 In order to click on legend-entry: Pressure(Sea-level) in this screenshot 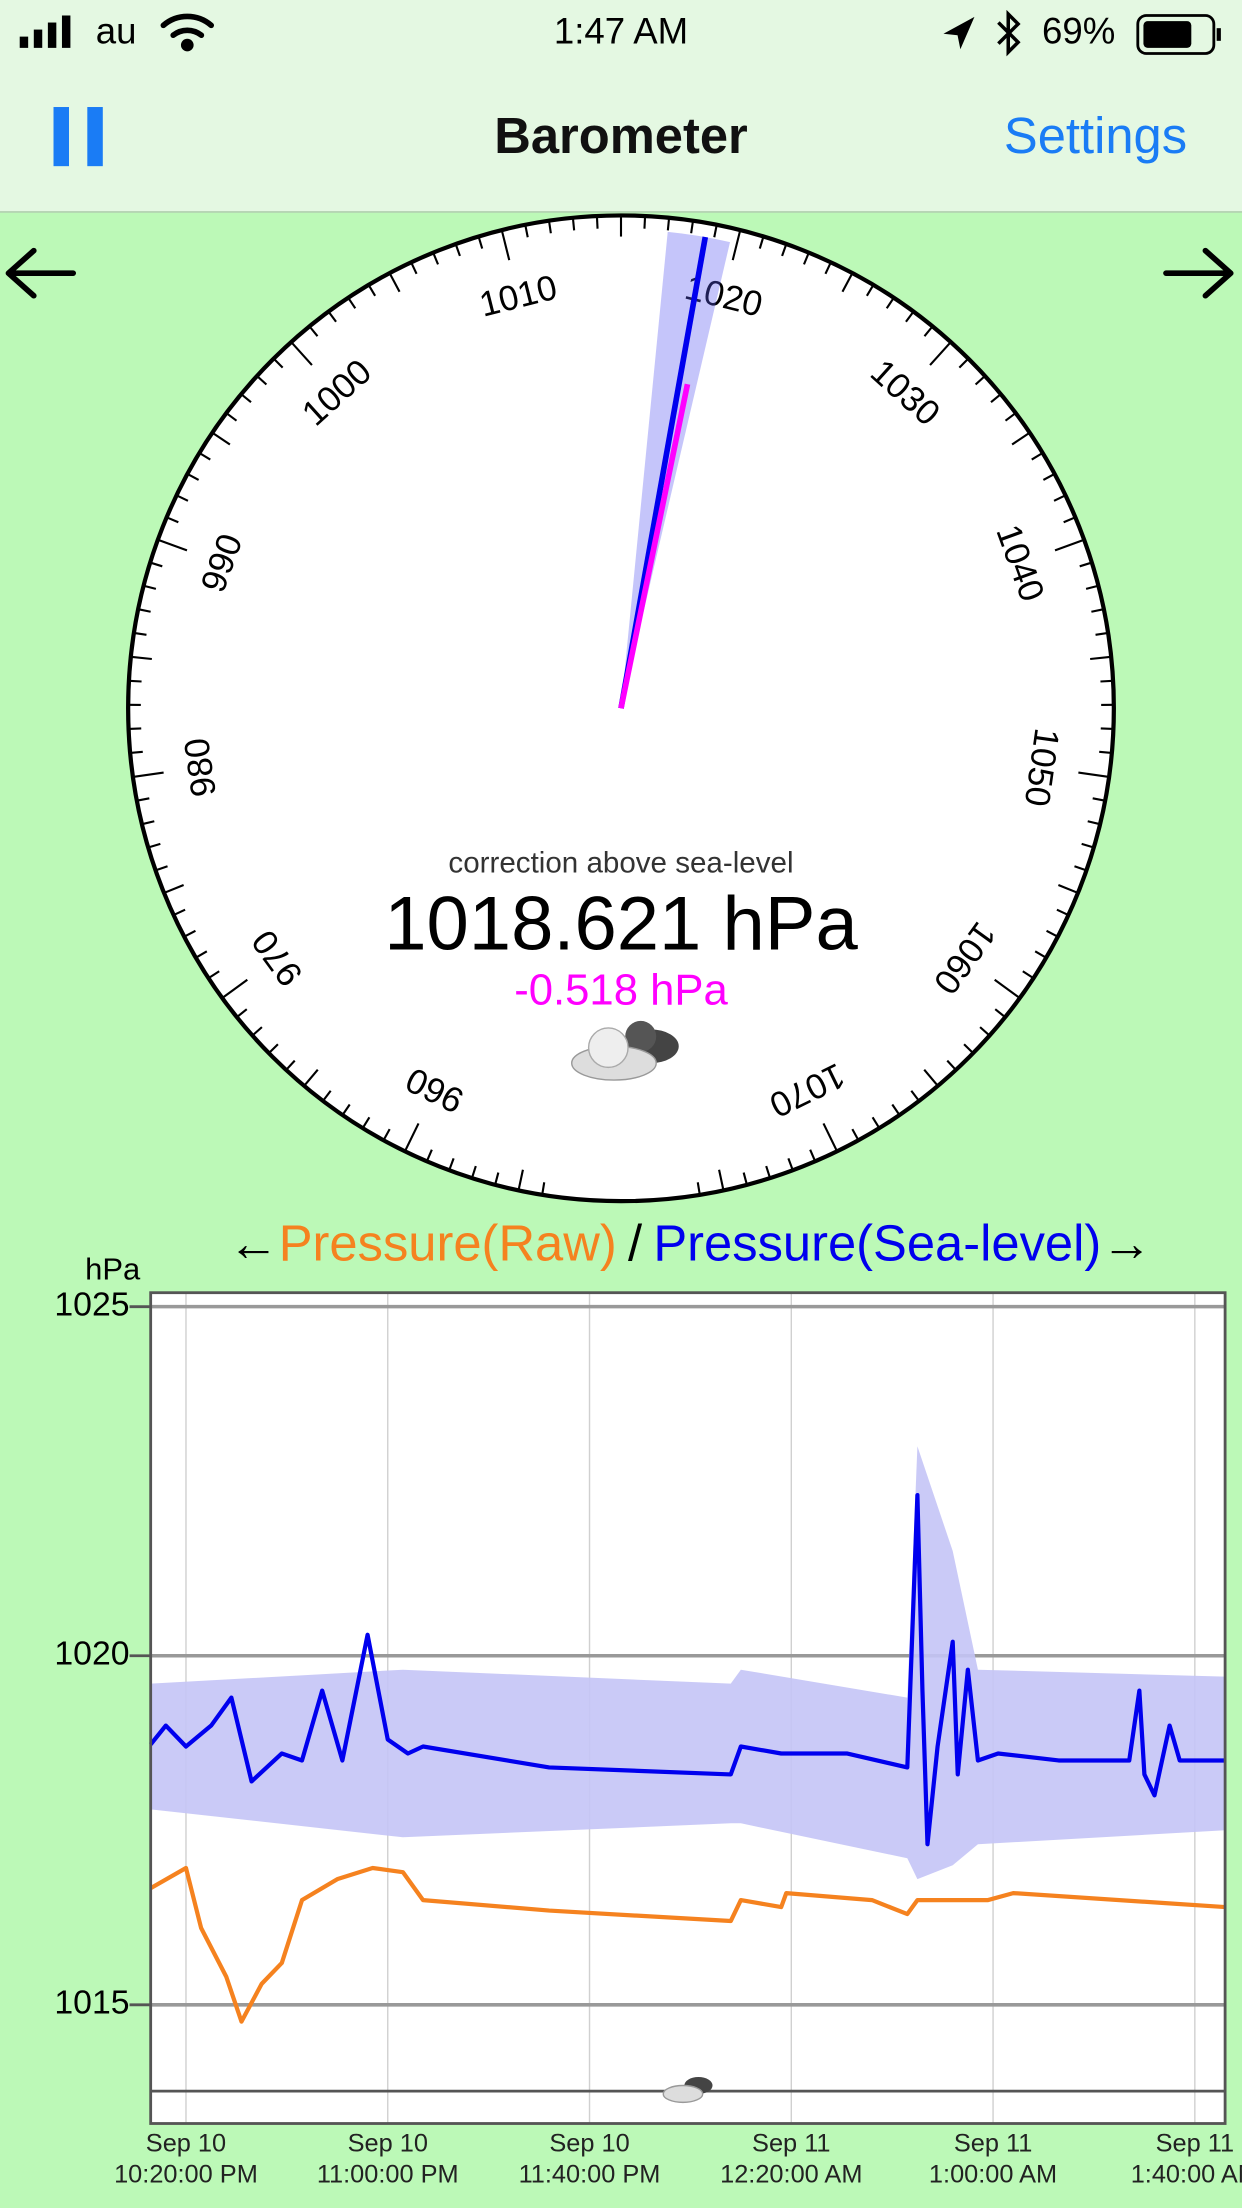, I will do `click(877, 1243)`.